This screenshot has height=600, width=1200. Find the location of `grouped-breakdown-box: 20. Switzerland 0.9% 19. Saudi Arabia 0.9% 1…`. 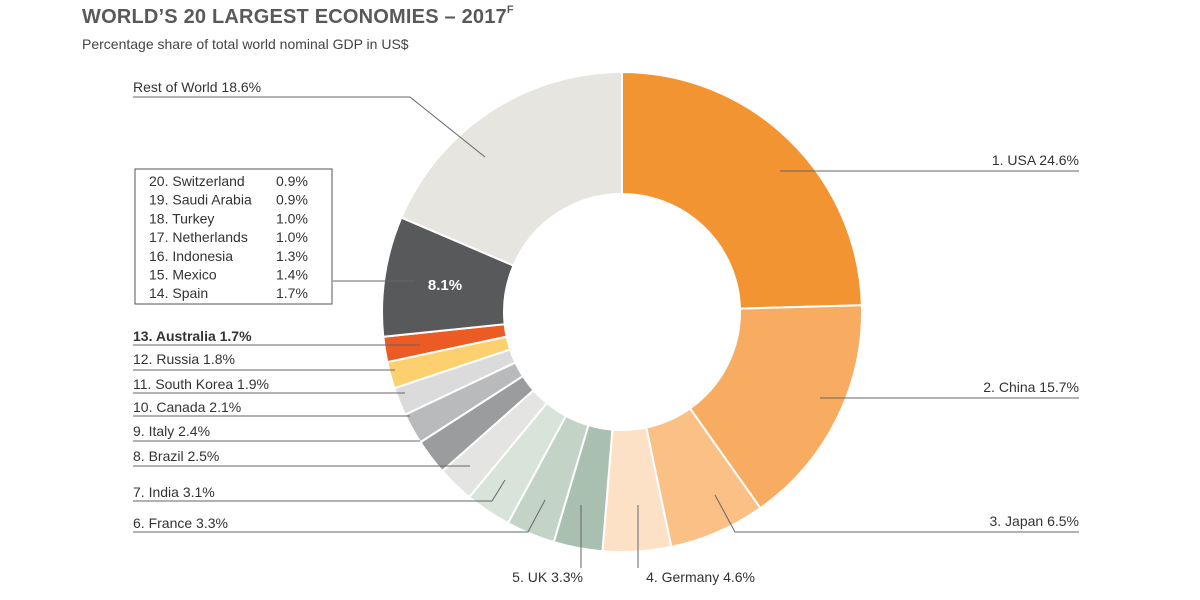

grouped-breakdown-box: 20. Switzerland 0.9% 19. Saudi Arabia 0.9% 1… is located at coordinates (233, 236).